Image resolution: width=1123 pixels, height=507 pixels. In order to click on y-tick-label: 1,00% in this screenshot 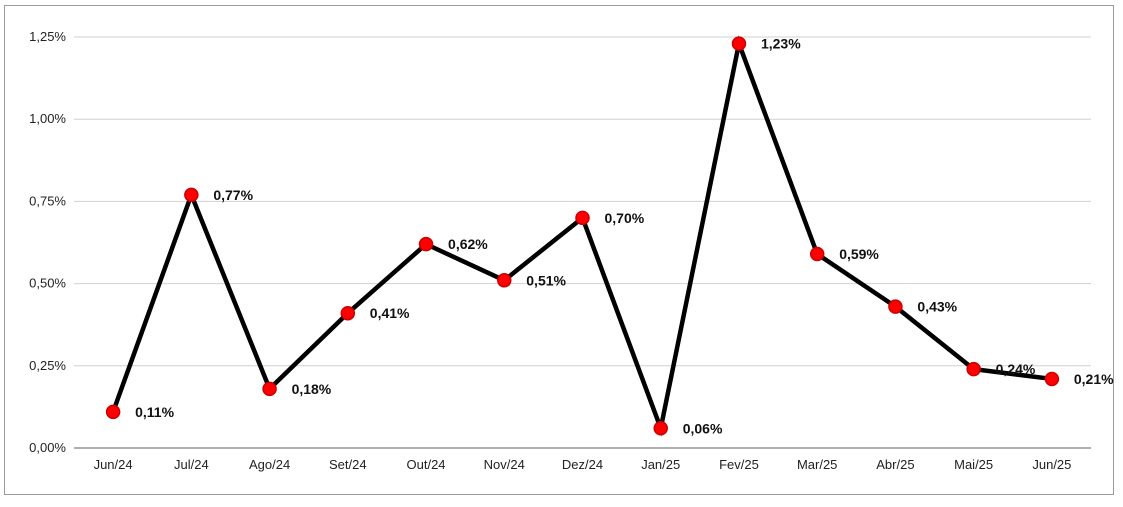, I will do `click(47, 118)`.